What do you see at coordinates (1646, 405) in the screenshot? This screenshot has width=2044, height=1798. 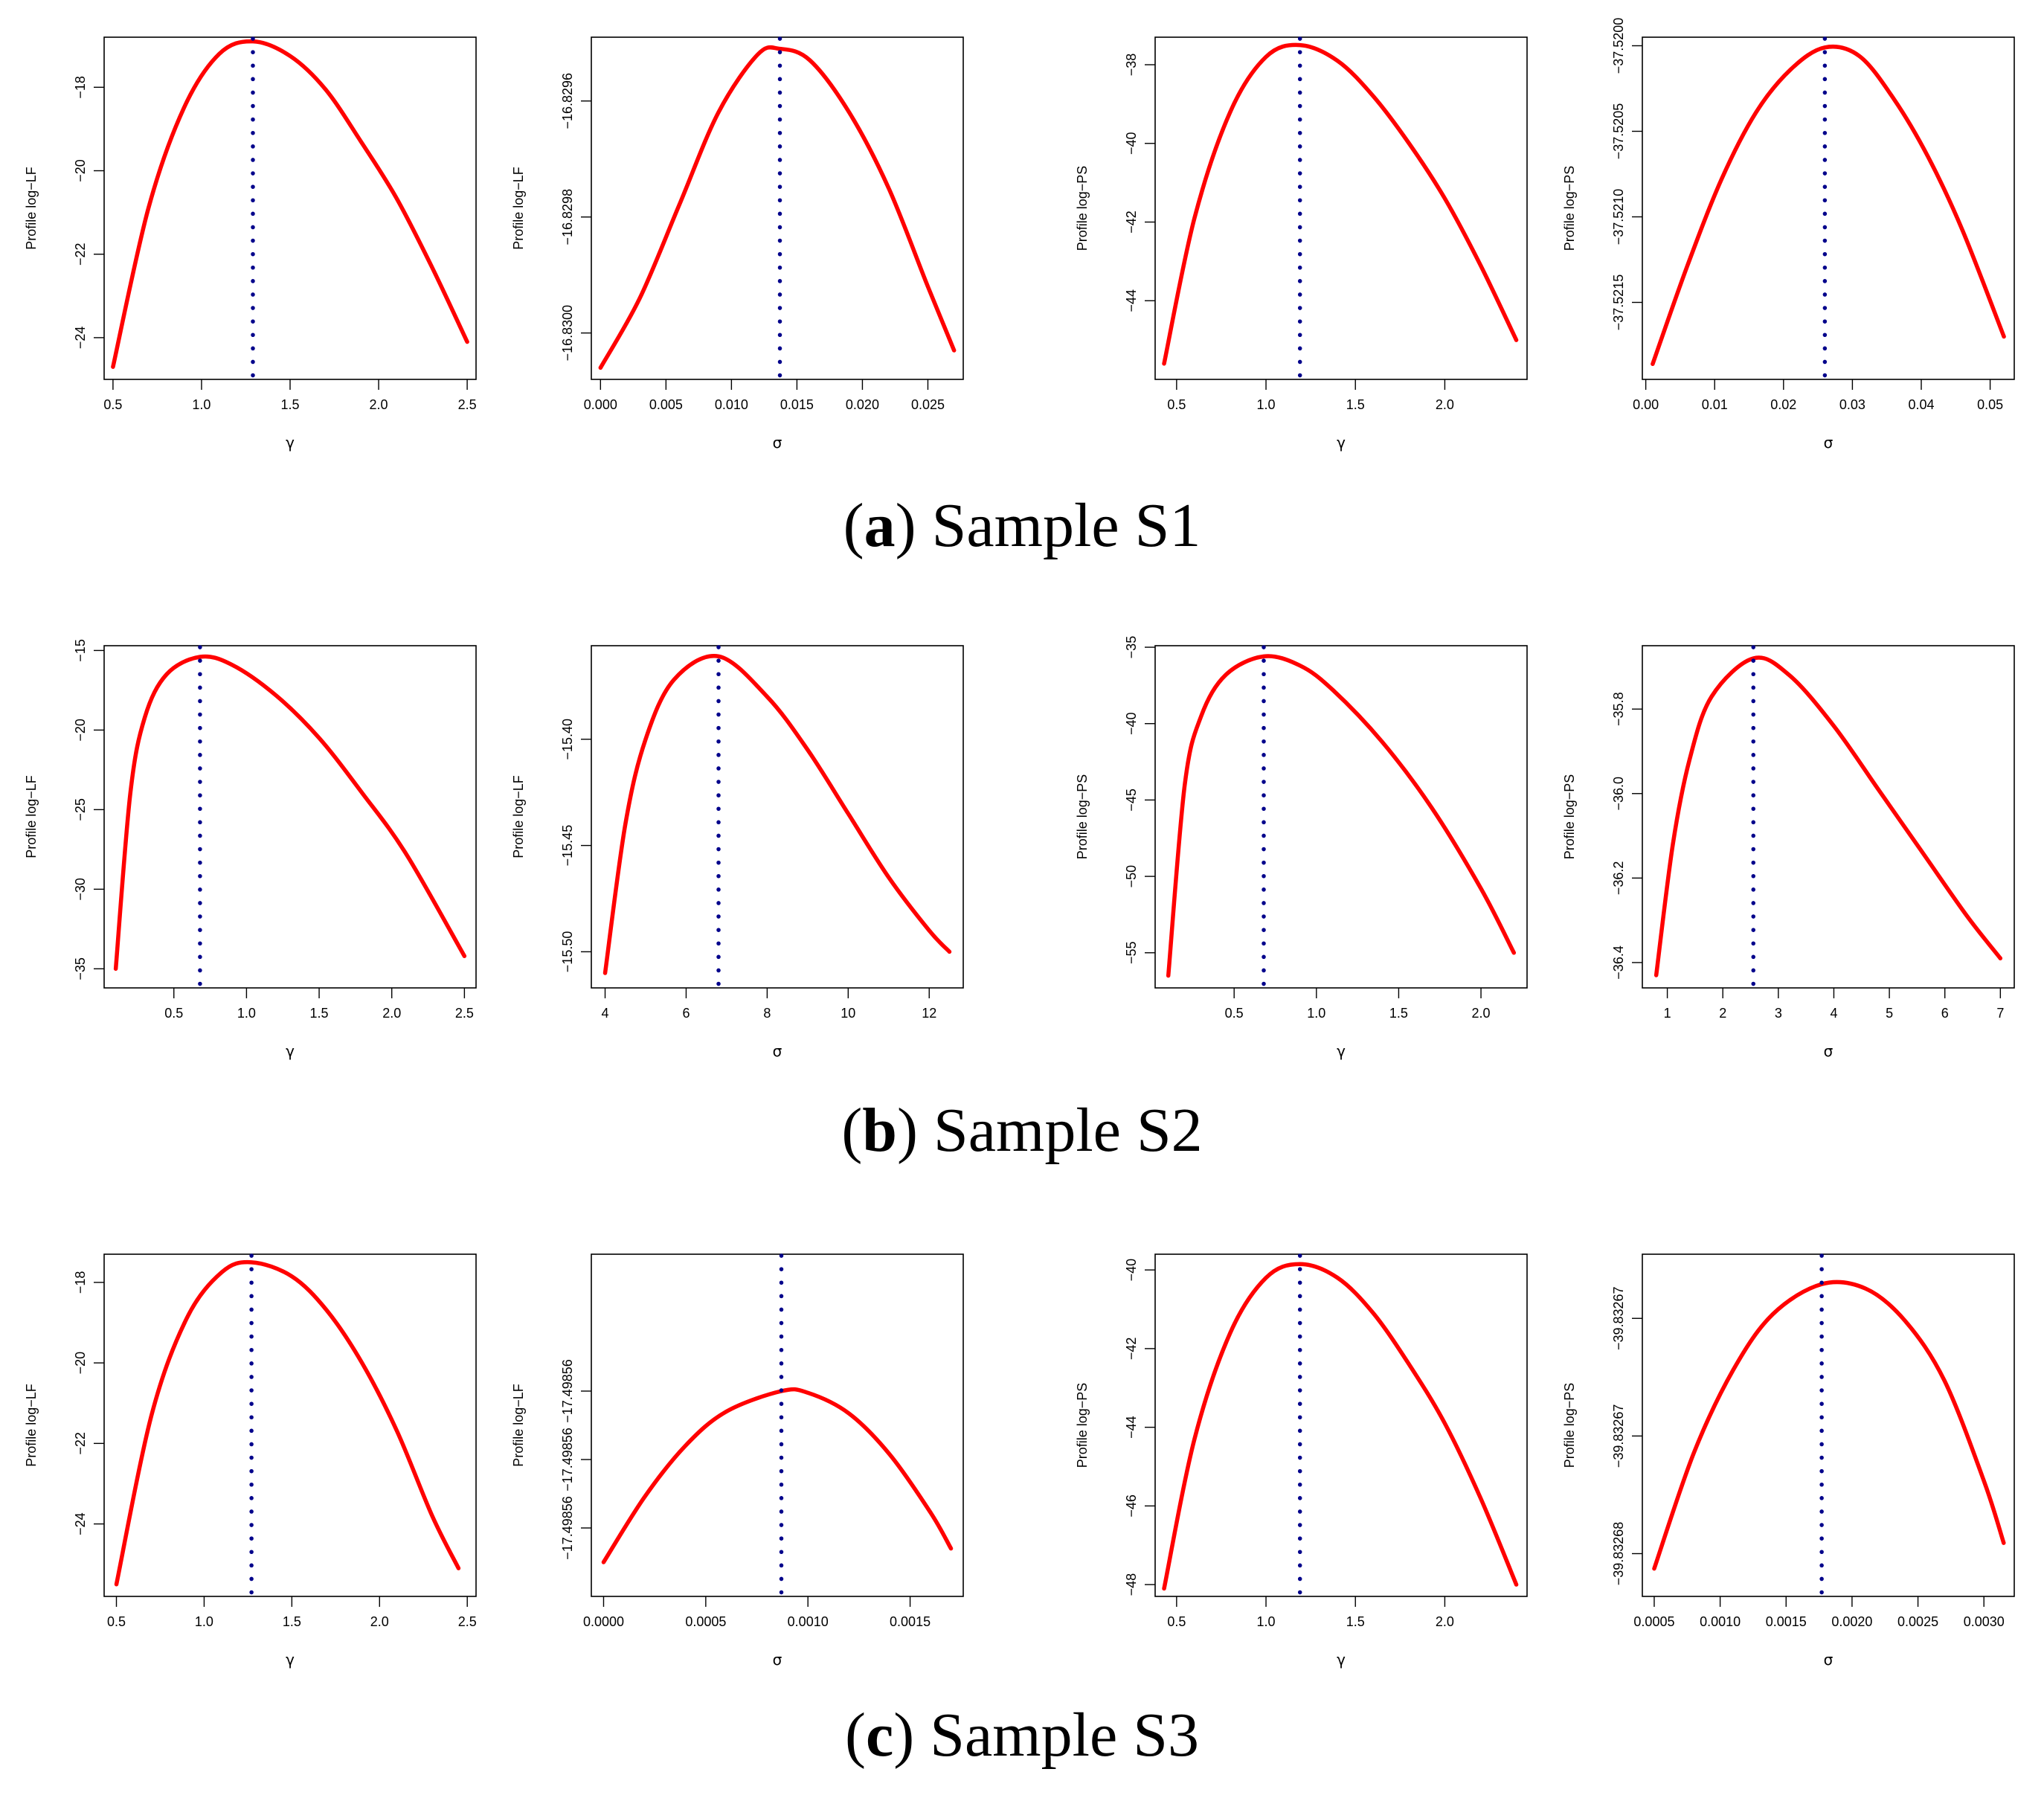 I see `x-tick-label: 0.00` at bounding box center [1646, 405].